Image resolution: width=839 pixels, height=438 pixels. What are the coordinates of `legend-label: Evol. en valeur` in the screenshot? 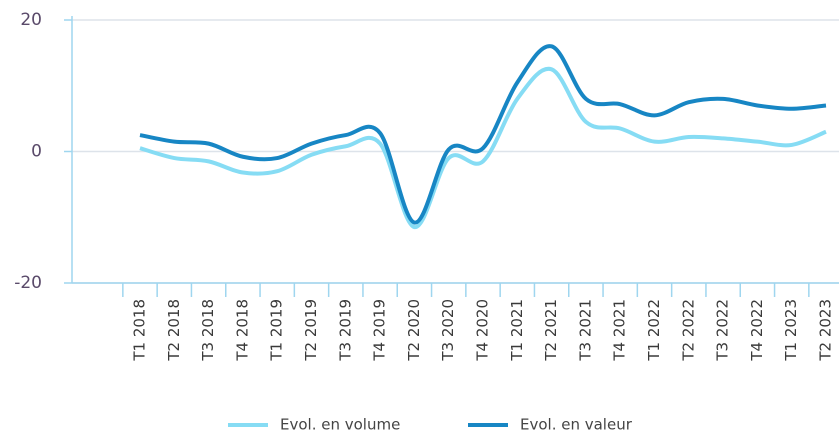 It's located at (576, 425).